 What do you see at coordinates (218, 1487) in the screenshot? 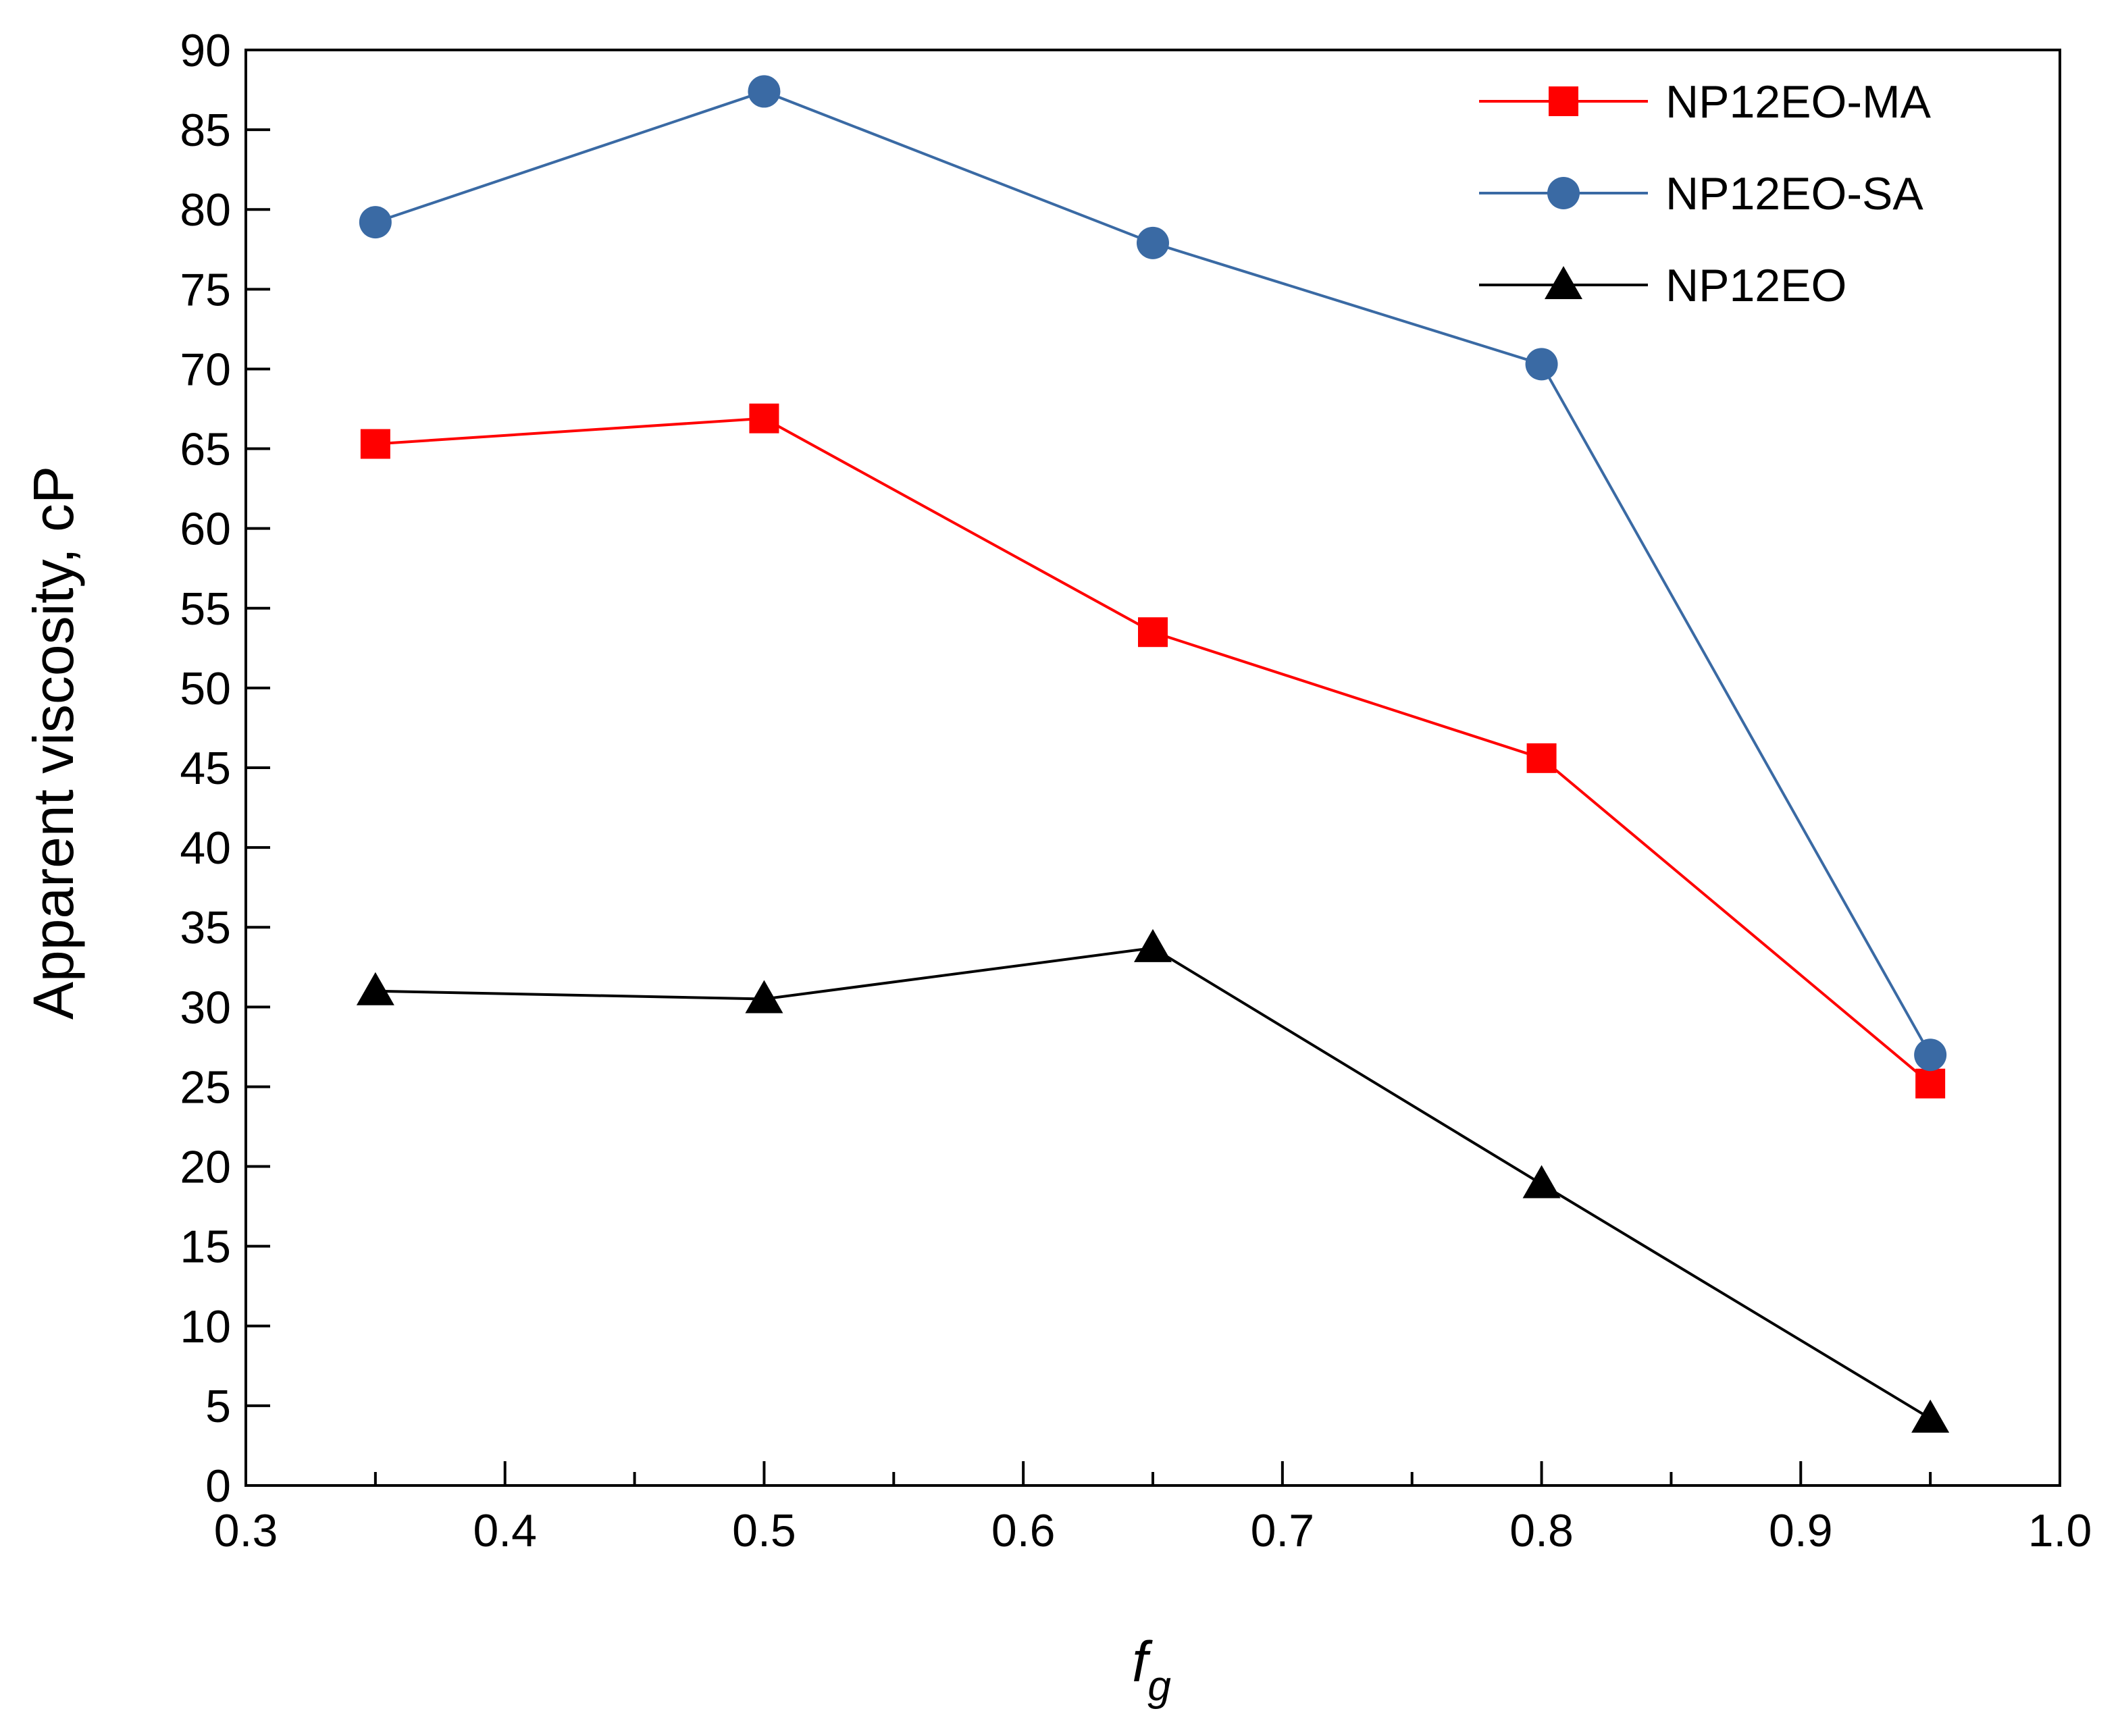
I see `y-tick-label: 0` at bounding box center [218, 1487].